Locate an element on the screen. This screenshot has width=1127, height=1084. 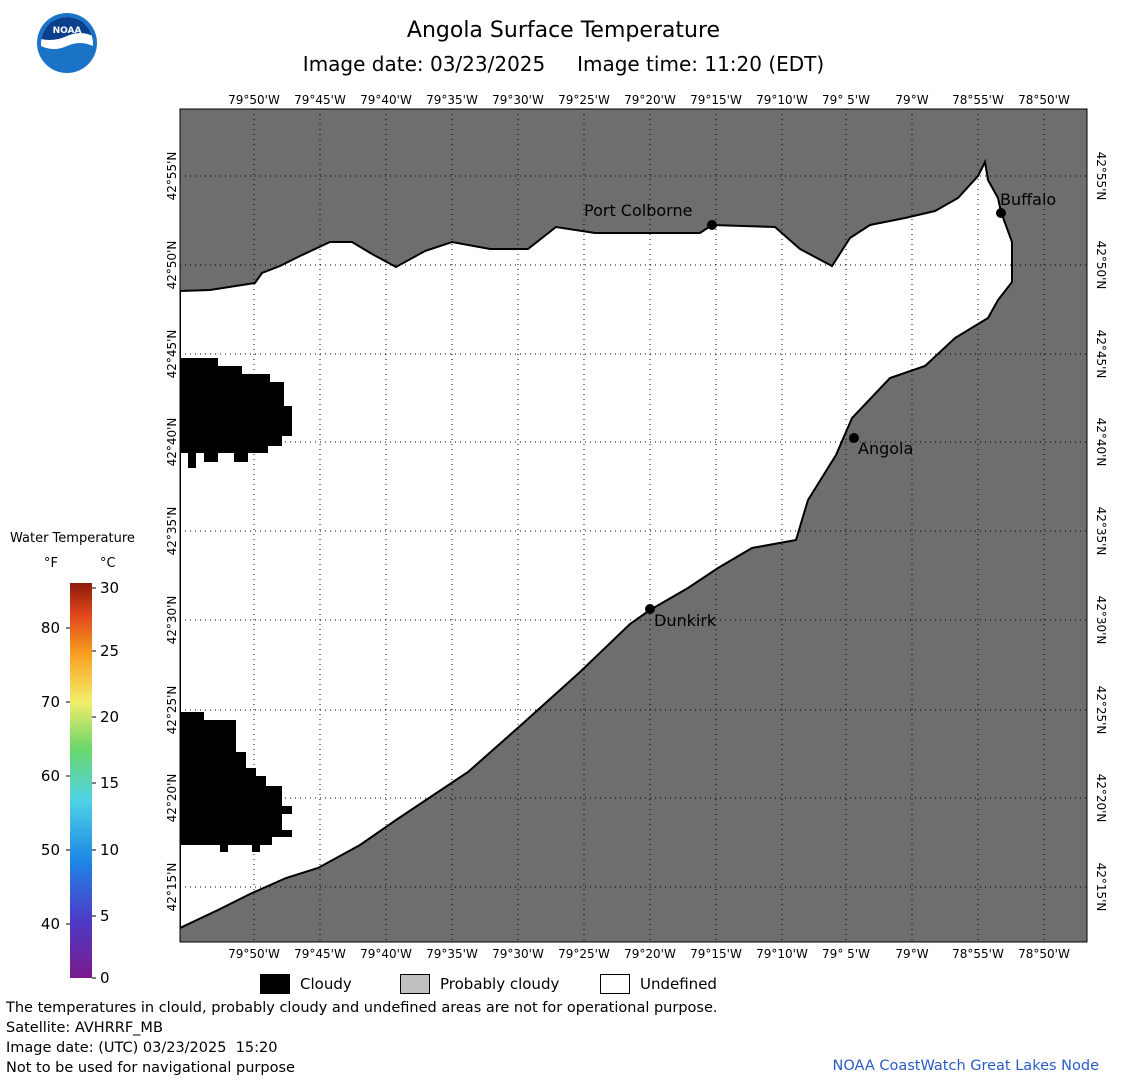
navigation-warning: Not to be used for navigational purpose is located at coordinates (150, 1068).